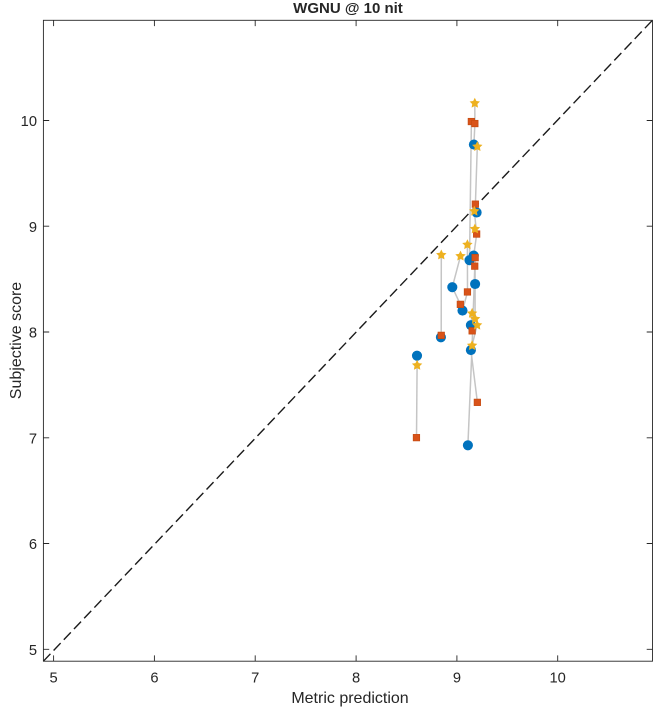 Image resolution: width=656 pixels, height=713 pixels. What do you see at coordinates (16, 340) in the screenshot?
I see `svg-text: Subjective score` at bounding box center [16, 340].